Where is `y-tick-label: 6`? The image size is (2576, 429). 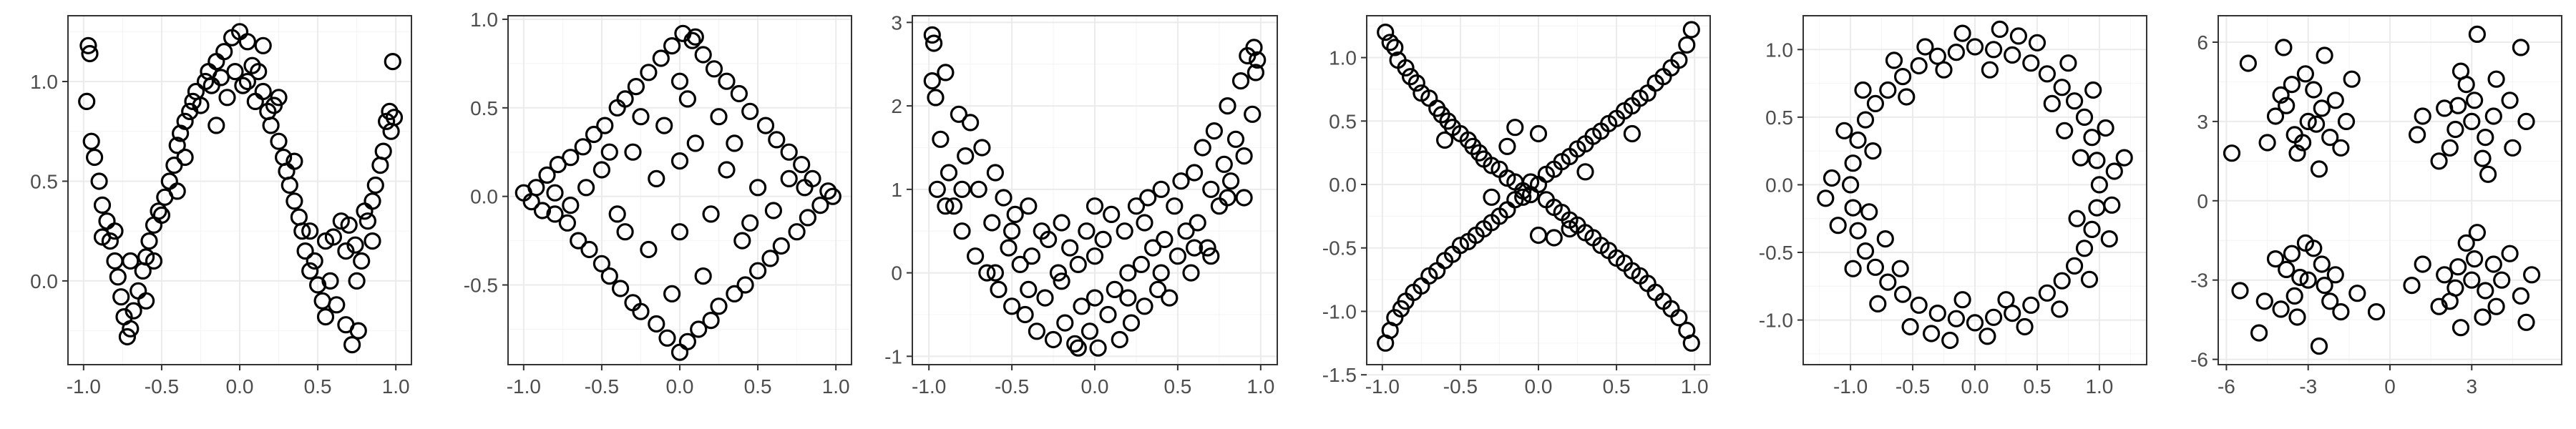
y-tick-label: 6 is located at coordinates (2202, 42).